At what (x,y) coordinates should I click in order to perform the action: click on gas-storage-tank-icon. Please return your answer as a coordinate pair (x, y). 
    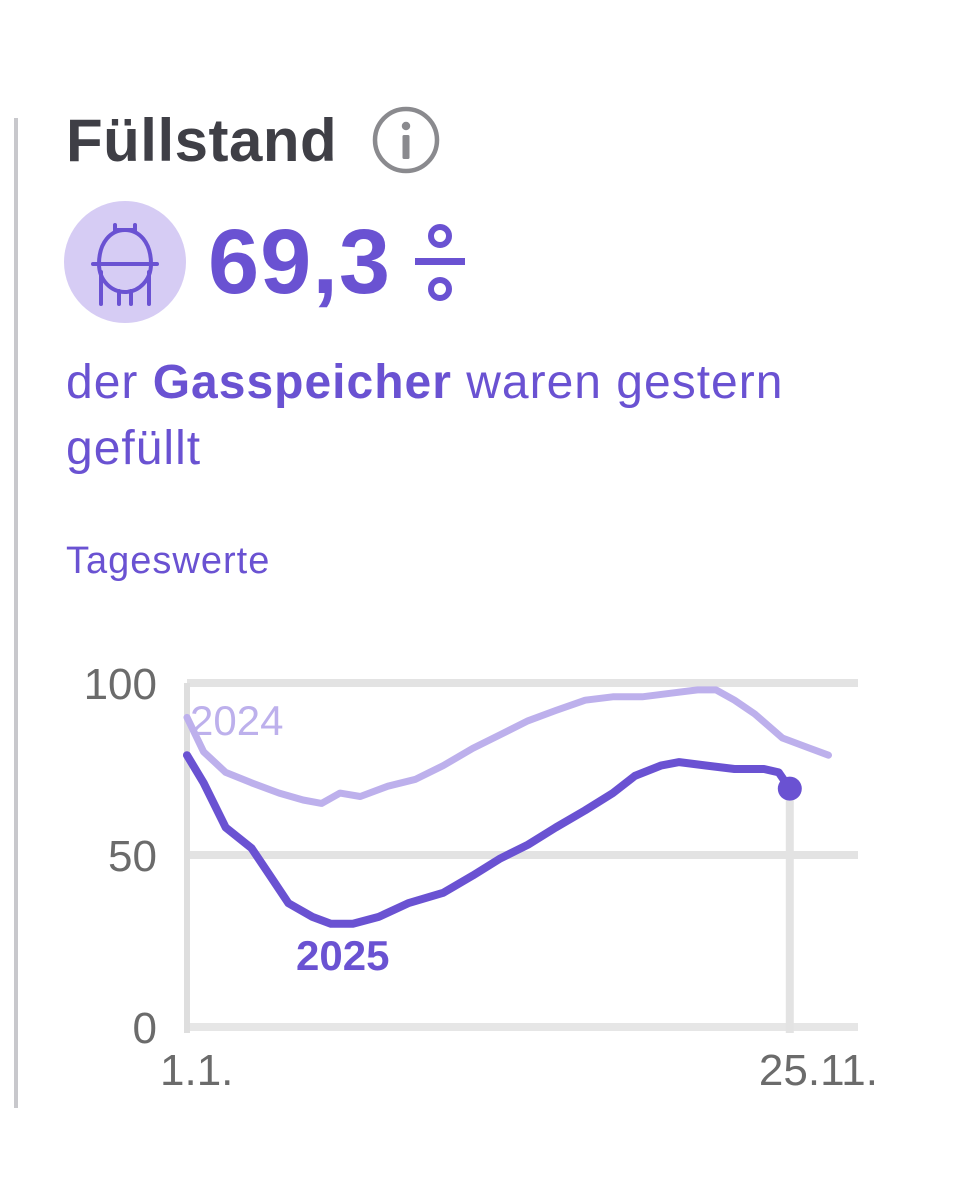
    Looking at the image, I should click on (125, 264).